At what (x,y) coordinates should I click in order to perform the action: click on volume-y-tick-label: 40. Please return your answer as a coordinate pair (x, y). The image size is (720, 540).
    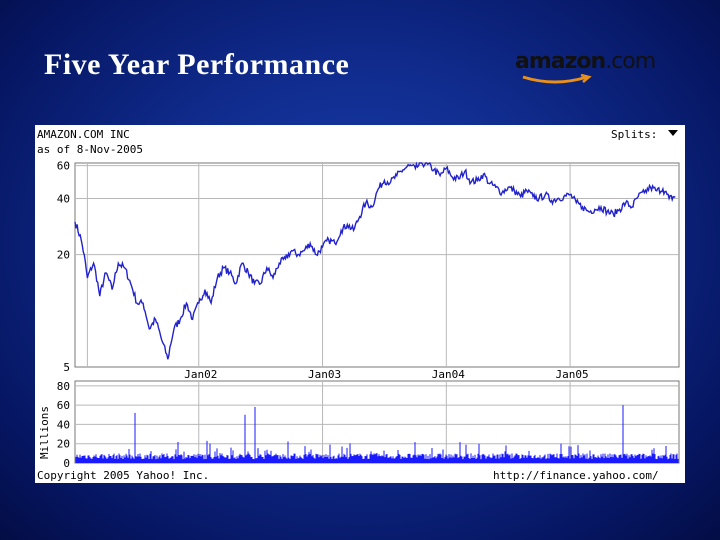
    Looking at the image, I should click on (63, 424).